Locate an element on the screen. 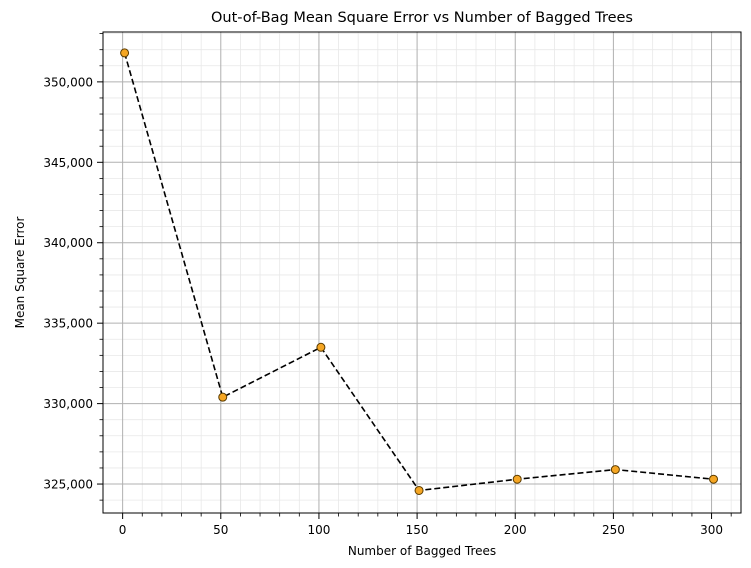  y-tick-label: 350,000 is located at coordinates (68, 82).